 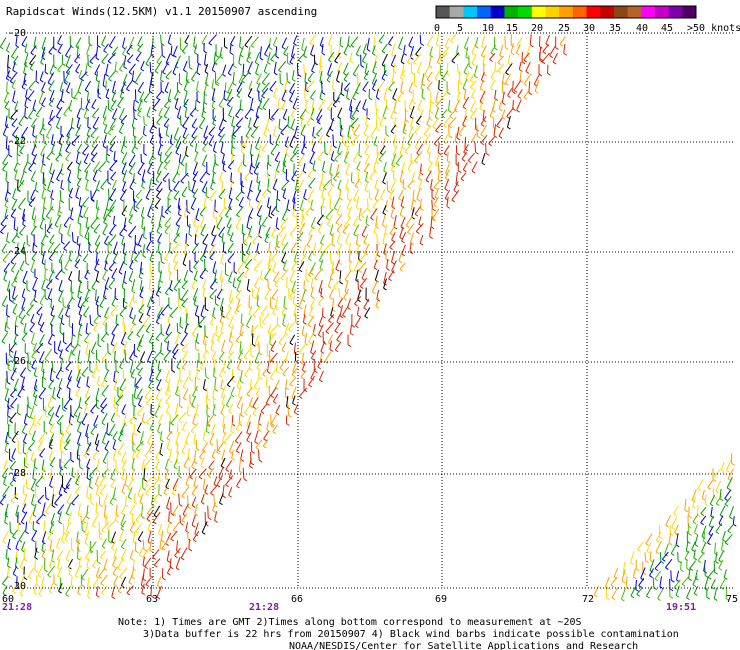 What do you see at coordinates (437, 28) in the screenshot?
I see `colorbar-label: 0` at bounding box center [437, 28].